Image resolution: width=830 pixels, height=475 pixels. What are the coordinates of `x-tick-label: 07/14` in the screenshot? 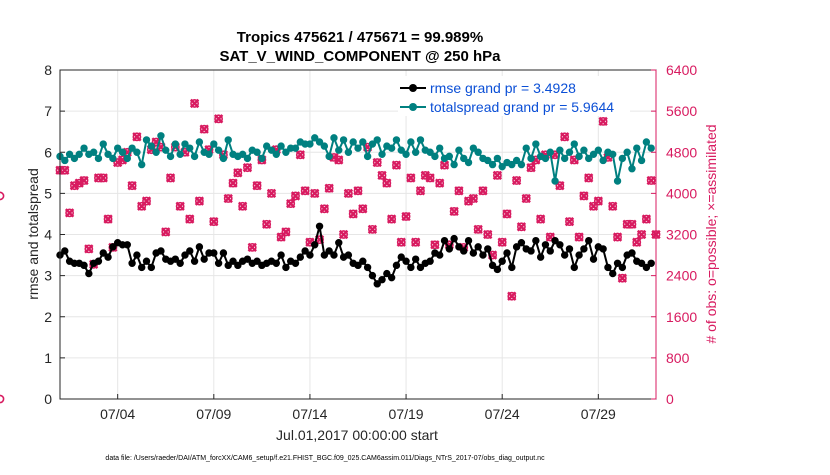 It's located at (309, 414).